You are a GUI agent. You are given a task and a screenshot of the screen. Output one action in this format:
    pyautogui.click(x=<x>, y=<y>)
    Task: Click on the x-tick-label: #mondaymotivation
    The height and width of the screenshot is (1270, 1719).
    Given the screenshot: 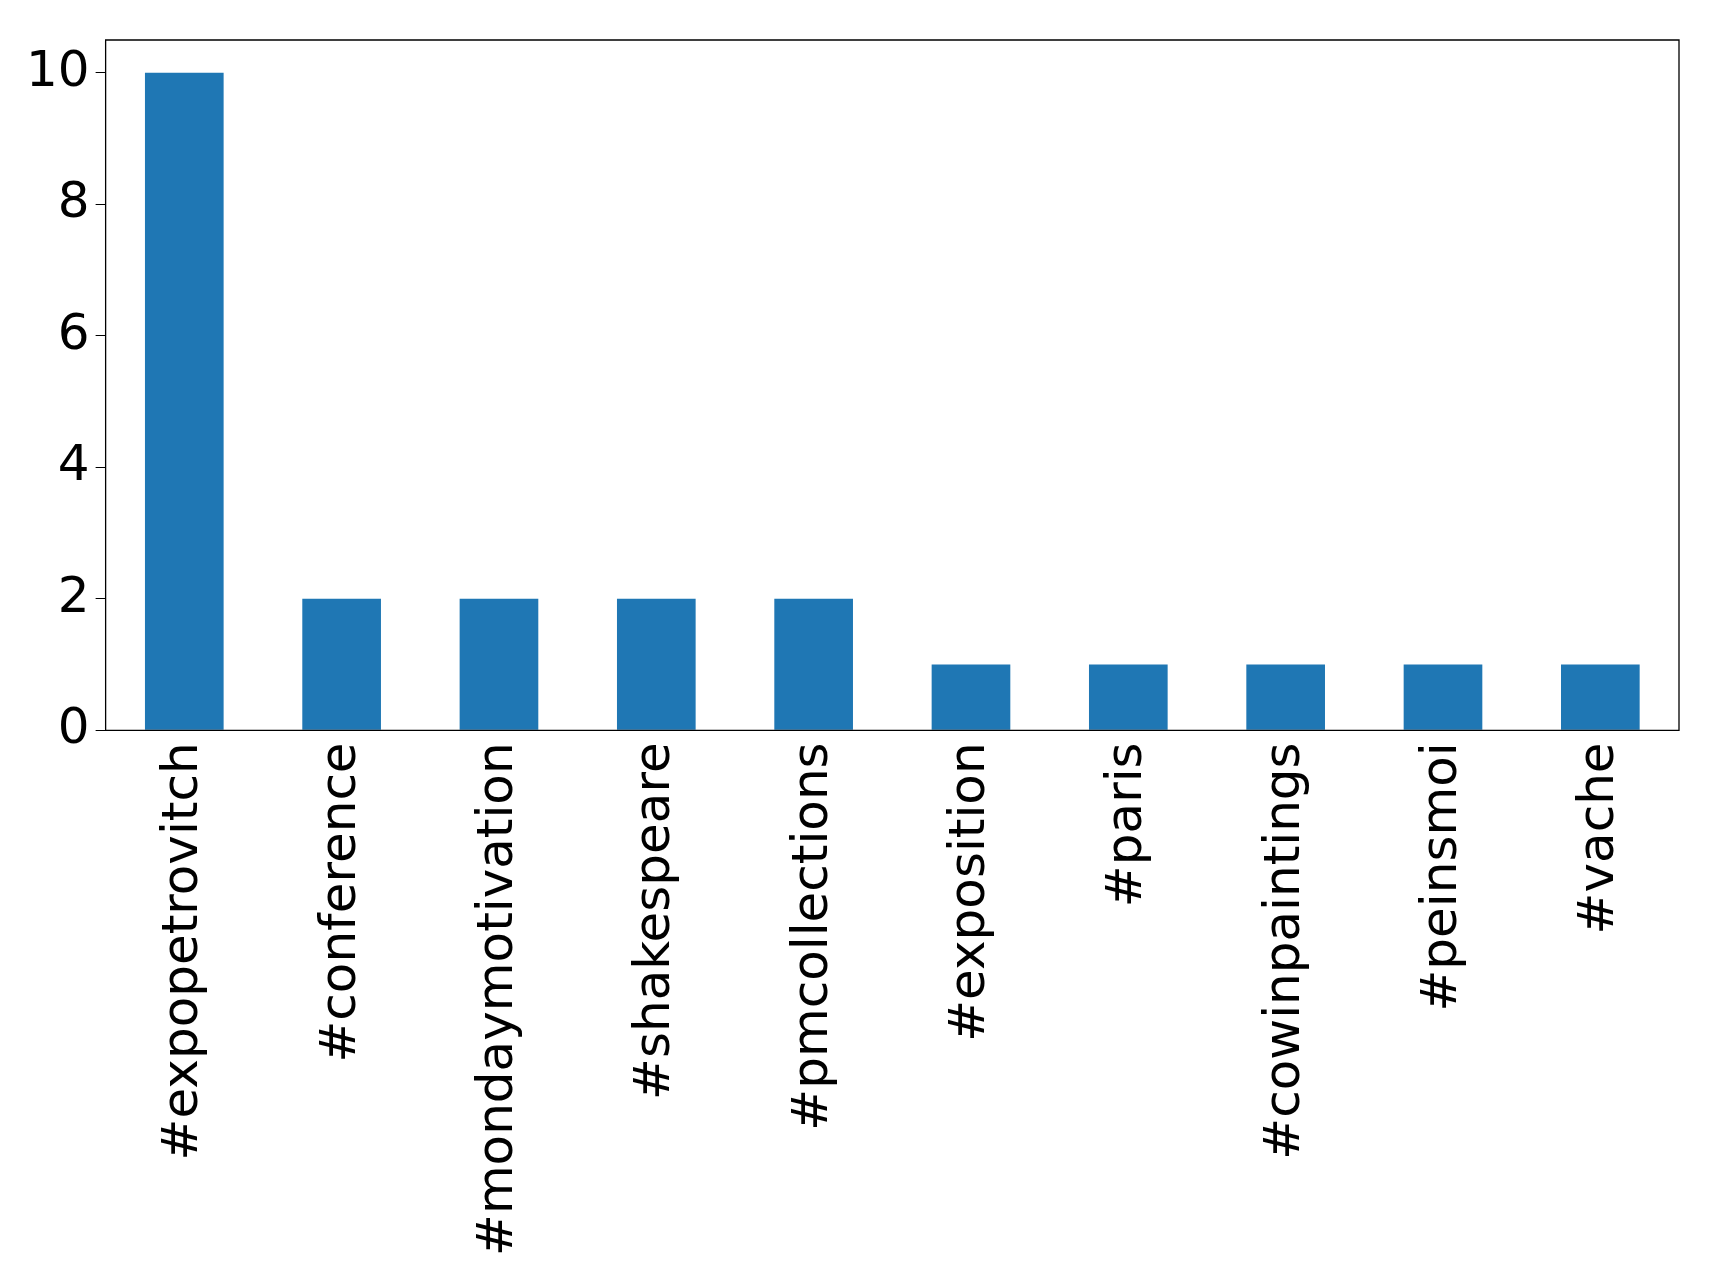 What is the action you would take?
    pyautogui.click(x=494, y=999)
    